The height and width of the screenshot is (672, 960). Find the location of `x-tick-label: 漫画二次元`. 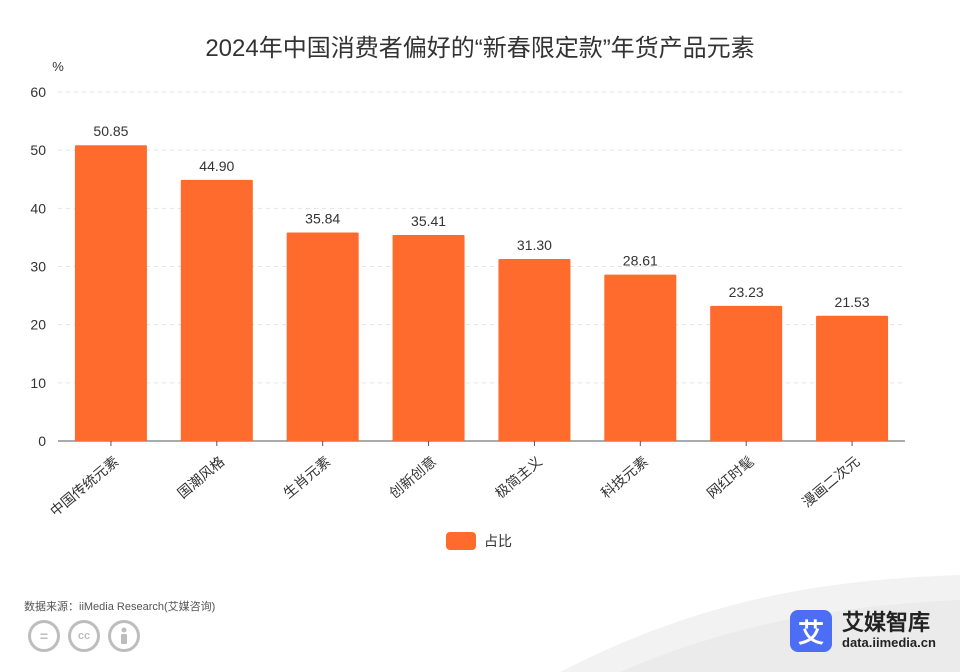

x-tick-label: 漫画二次元 is located at coordinates (831, 481).